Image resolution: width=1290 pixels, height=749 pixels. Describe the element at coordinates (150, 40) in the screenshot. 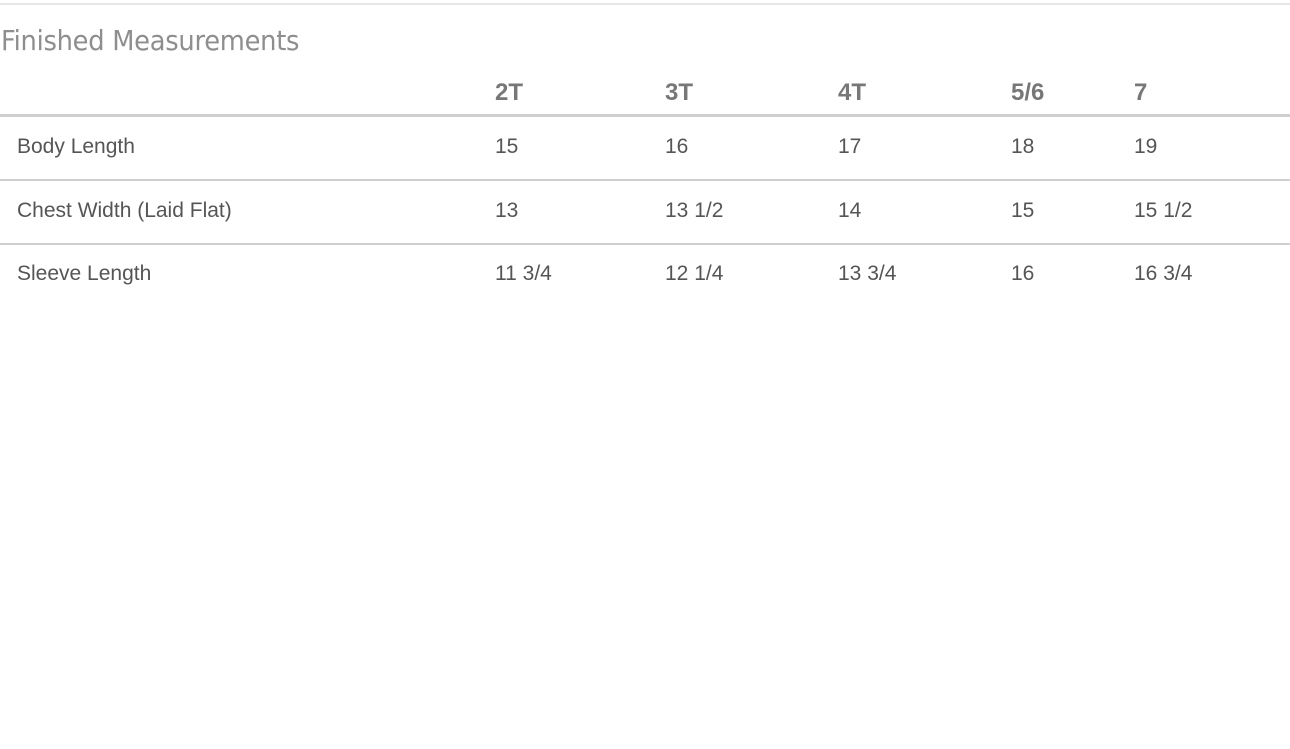

I see `section-title: Finished Measurements` at that location.